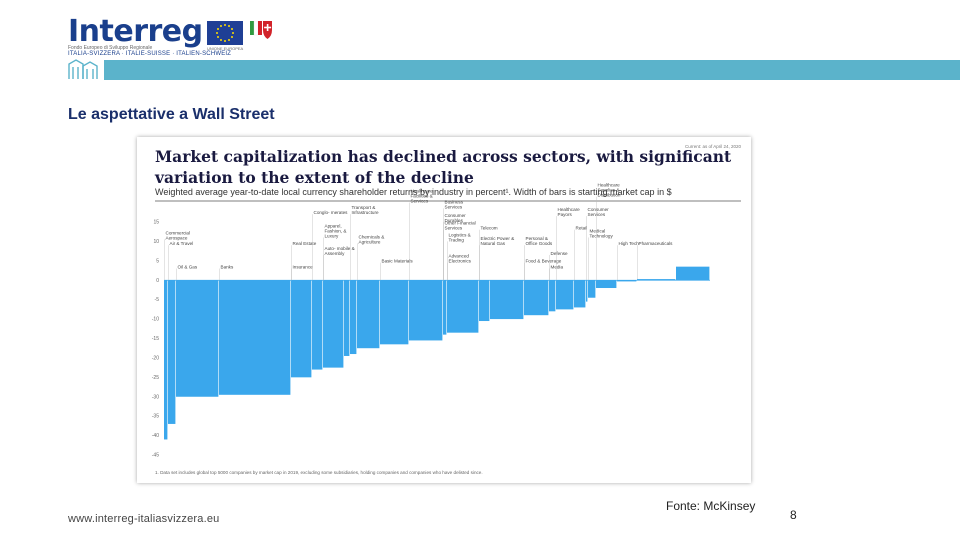  What do you see at coordinates (305, 243) in the screenshot?
I see `category-label: Real Estate` at bounding box center [305, 243].